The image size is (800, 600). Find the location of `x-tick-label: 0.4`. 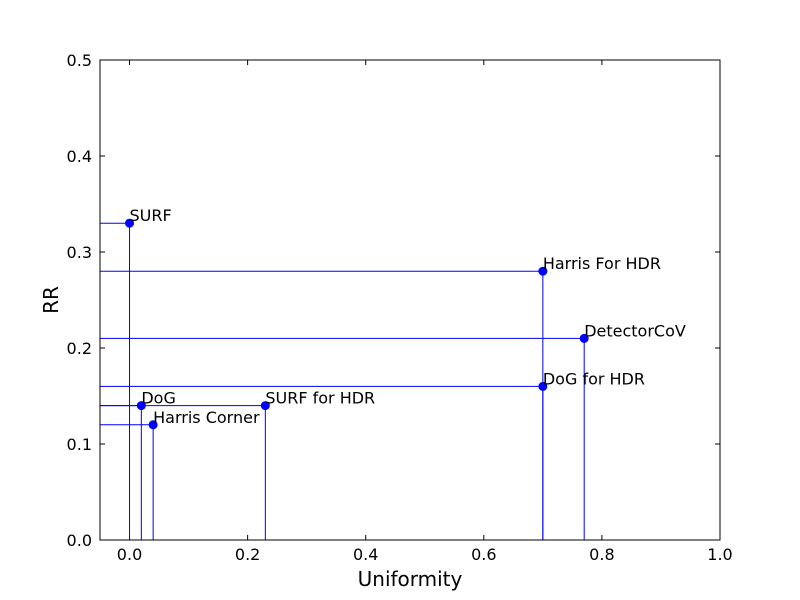

x-tick-label: 0.4 is located at coordinates (365, 554).